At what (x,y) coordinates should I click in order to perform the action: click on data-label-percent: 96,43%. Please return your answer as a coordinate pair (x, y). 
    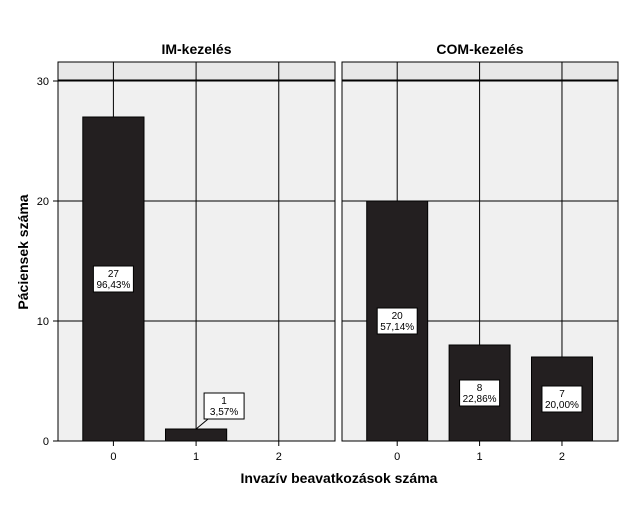
    Looking at the image, I should click on (113, 285).